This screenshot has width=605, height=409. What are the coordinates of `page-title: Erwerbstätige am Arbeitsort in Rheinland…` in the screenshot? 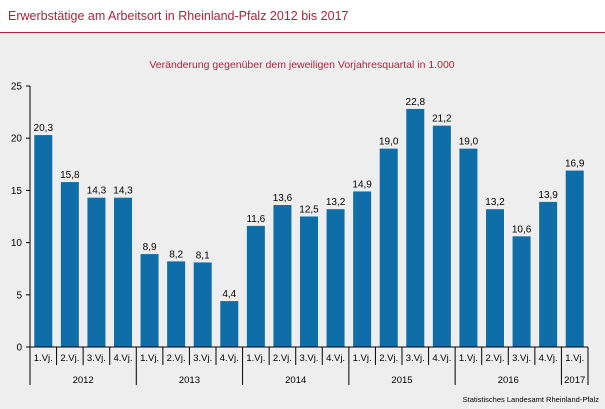 It's located at (178, 16).